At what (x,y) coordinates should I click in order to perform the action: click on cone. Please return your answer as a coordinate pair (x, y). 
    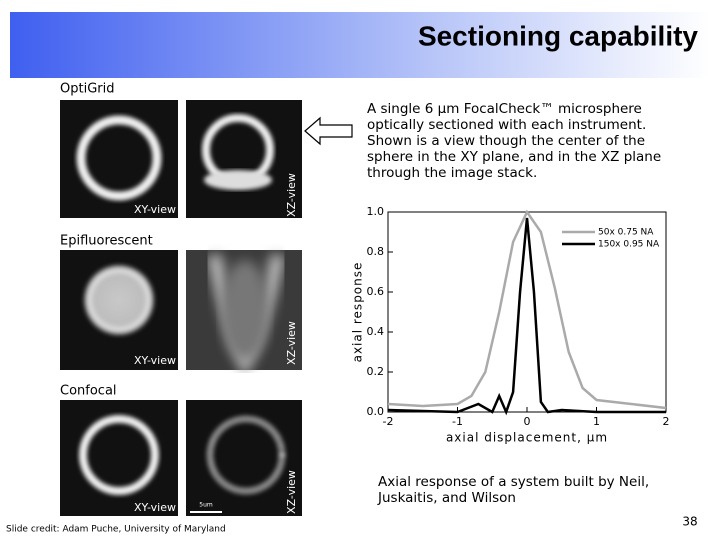
    Looking at the image, I should click on (245, 310).